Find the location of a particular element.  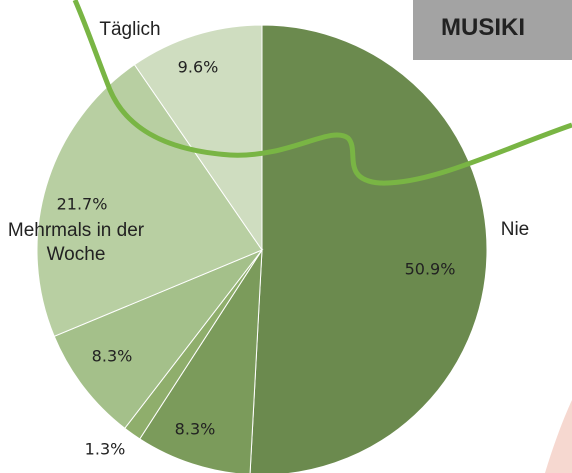

title: MUSIKI is located at coordinates (492, 30).